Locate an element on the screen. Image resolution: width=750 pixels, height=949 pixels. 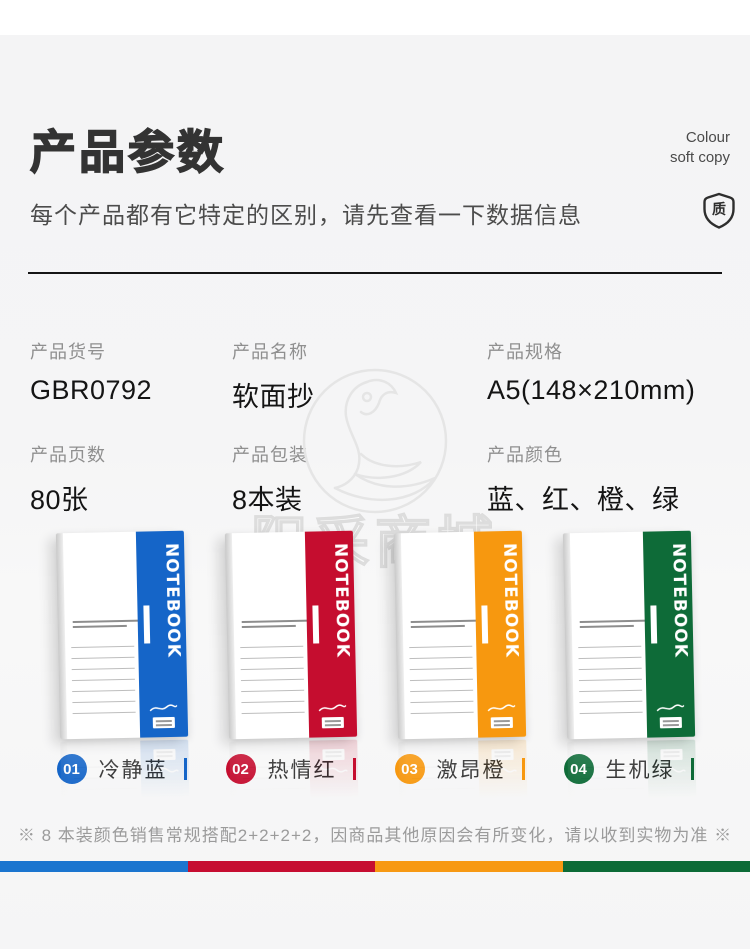
color-name: 激昂橙 is located at coordinates (471, 770).